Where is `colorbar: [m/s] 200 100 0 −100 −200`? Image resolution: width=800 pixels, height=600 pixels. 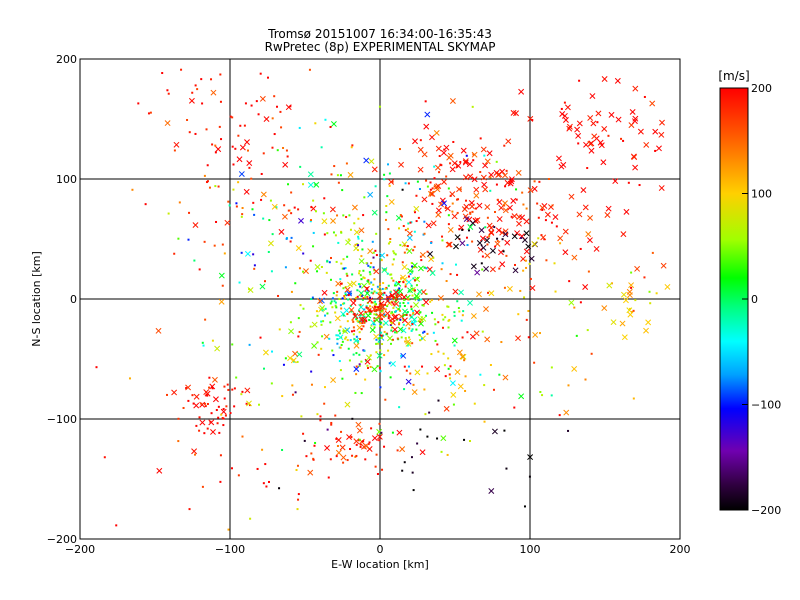 colorbar: [m/s] 200 100 0 −100 −200 is located at coordinates (749, 293).